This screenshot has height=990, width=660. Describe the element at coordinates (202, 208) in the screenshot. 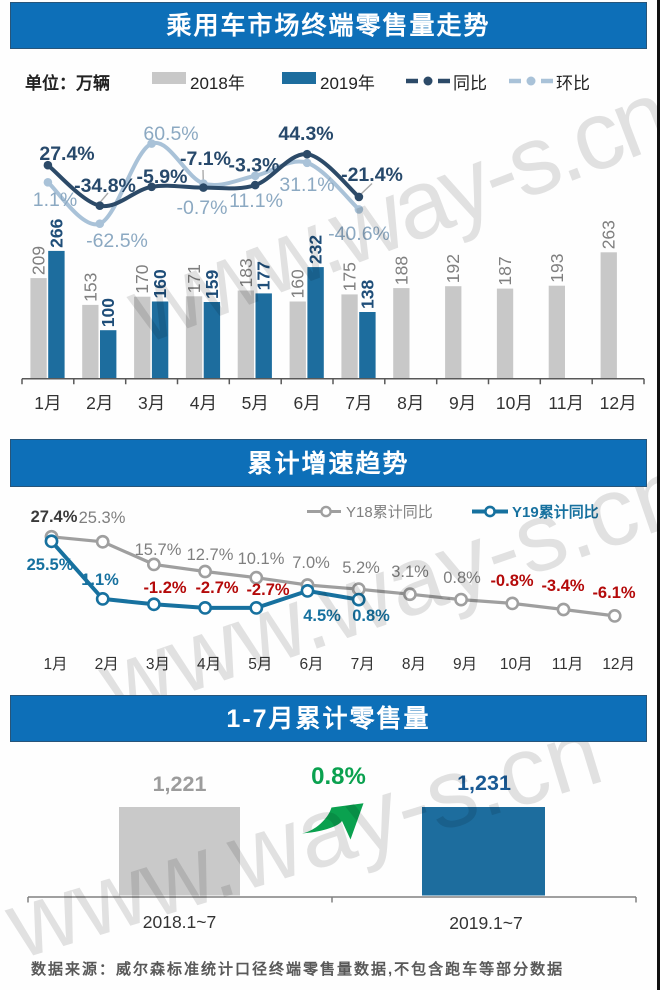

I see `svg-text: -0.7%` at that location.